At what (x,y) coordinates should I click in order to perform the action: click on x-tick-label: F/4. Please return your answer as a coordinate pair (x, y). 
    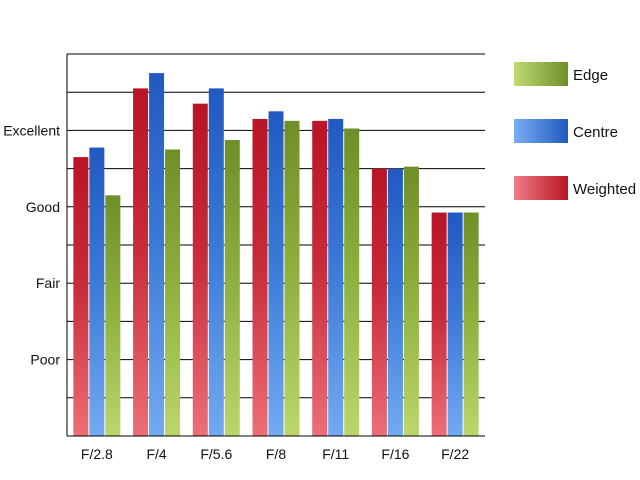
    Looking at the image, I should click on (156, 454).